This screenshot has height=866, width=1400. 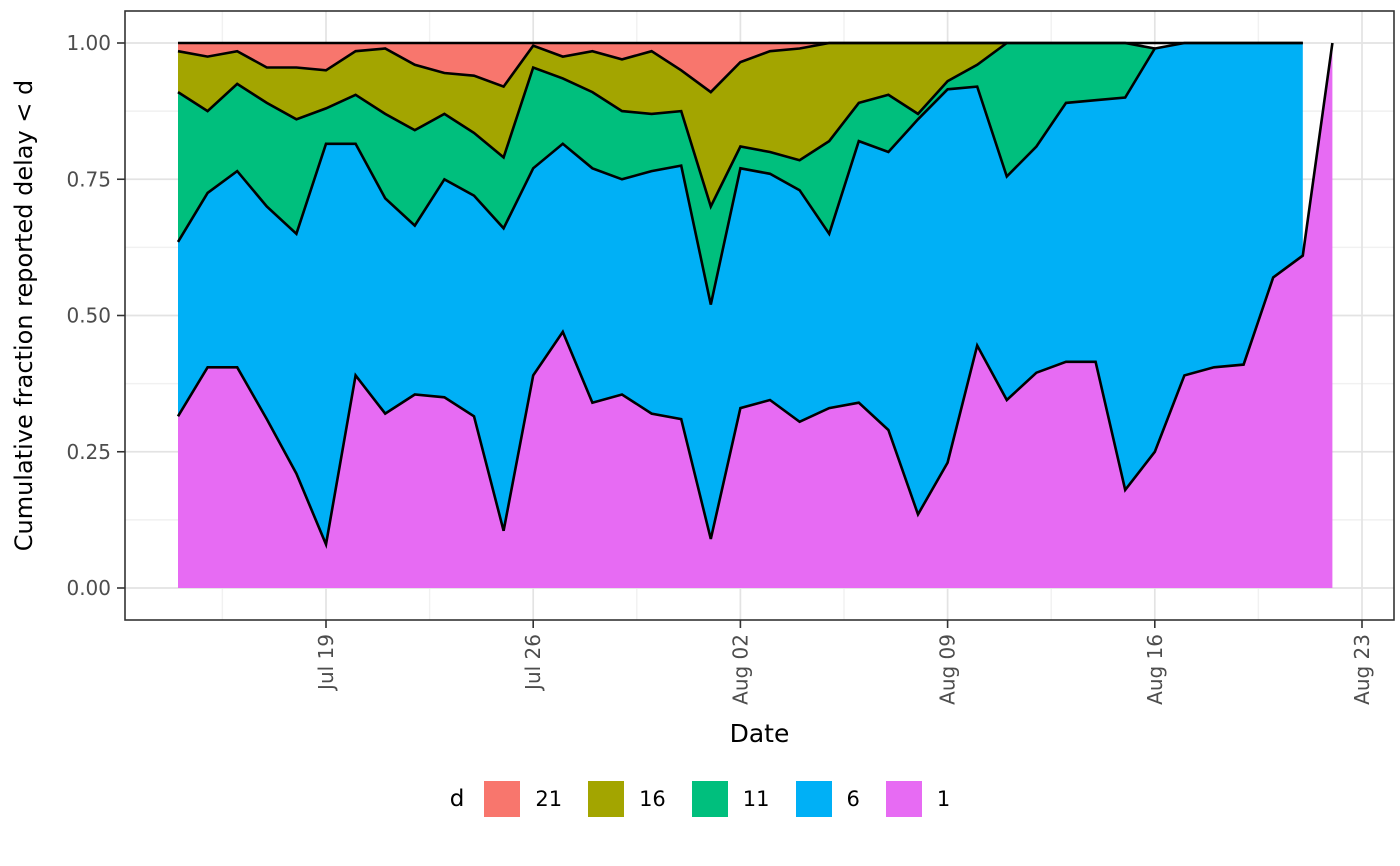 What do you see at coordinates (533, 663) in the screenshot?
I see `x-tick-label: Jul 26` at bounding box center [533, 663].